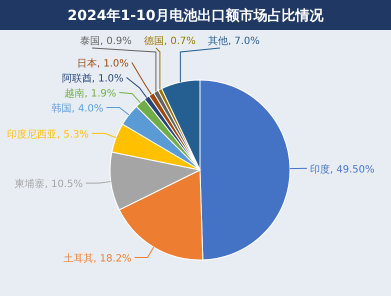  What do you see at coordinates (234, 41) in the screenshot?
I see `slice-label: 其他, 7.0%` at bounding box center [234, 41].